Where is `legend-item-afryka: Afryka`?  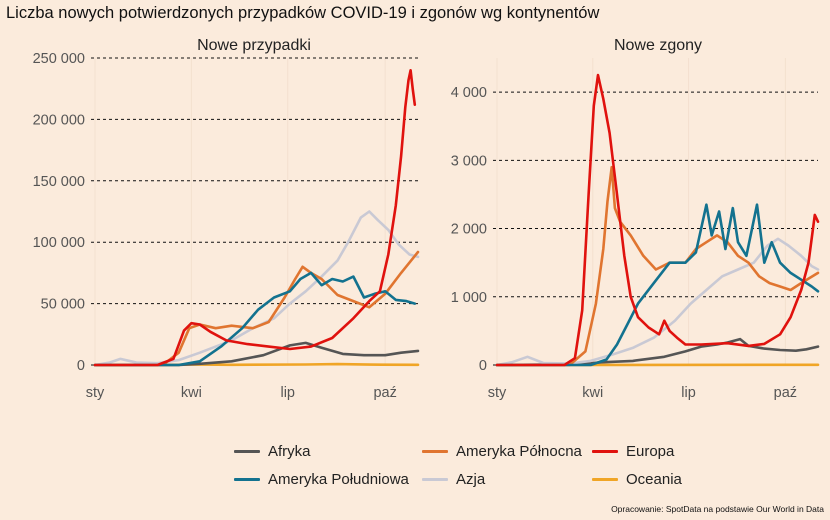 legend-item-afryka: Afryka is located at coordinates (272, 451).